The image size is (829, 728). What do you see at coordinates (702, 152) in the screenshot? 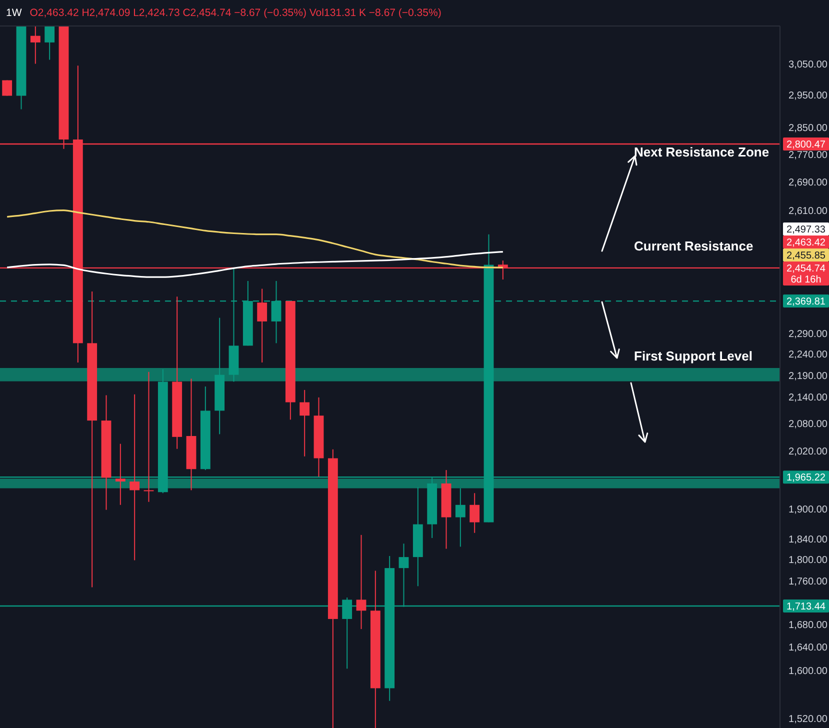
I see `text: Next Resistance Zone` at bounding box center [702, 152].